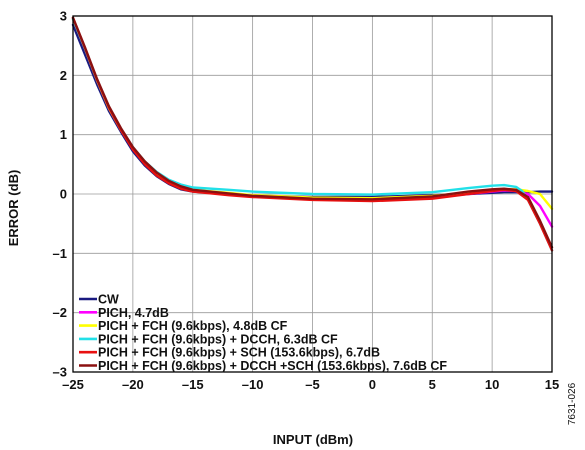 This screenshot has height=450, width=585. I want to click on x-tick-label: 5, so click(432, 384).